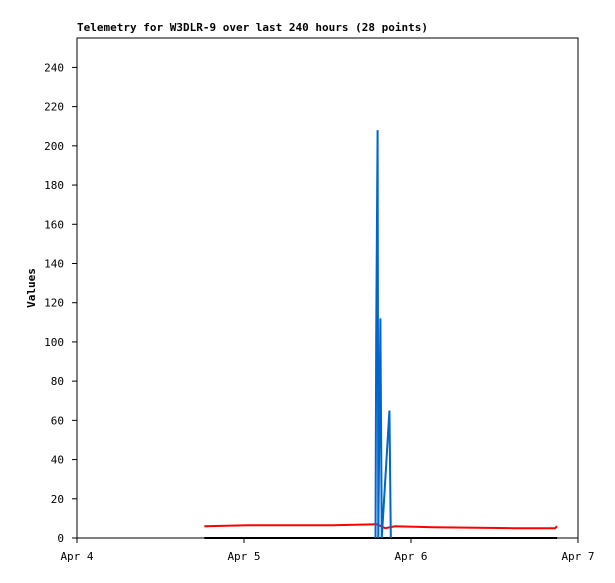  Describe the element at coordinates (383, 334) in the screenshot. I see `series-line` at that location.